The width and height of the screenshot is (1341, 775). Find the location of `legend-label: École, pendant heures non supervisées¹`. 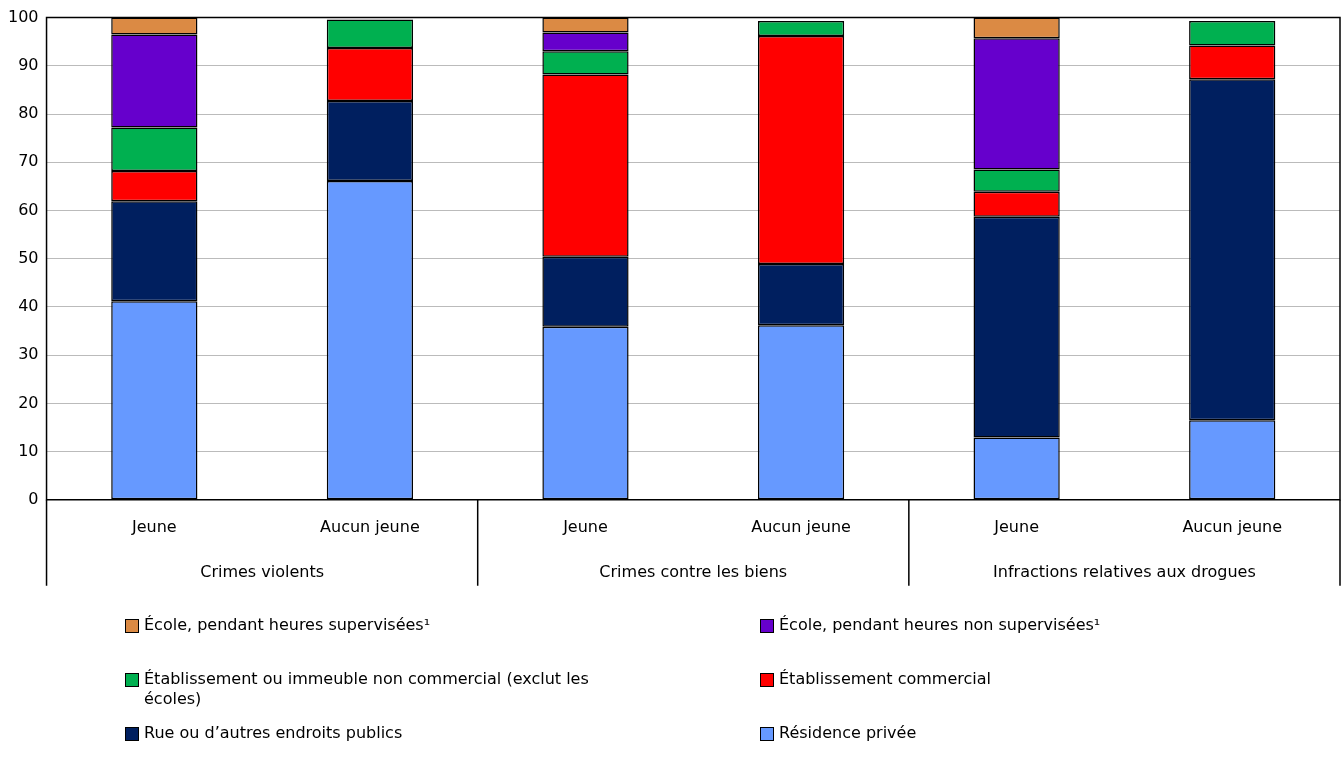

legend-label: École, pendant heures non supervisées¹ is located at coordinates (940, 625).